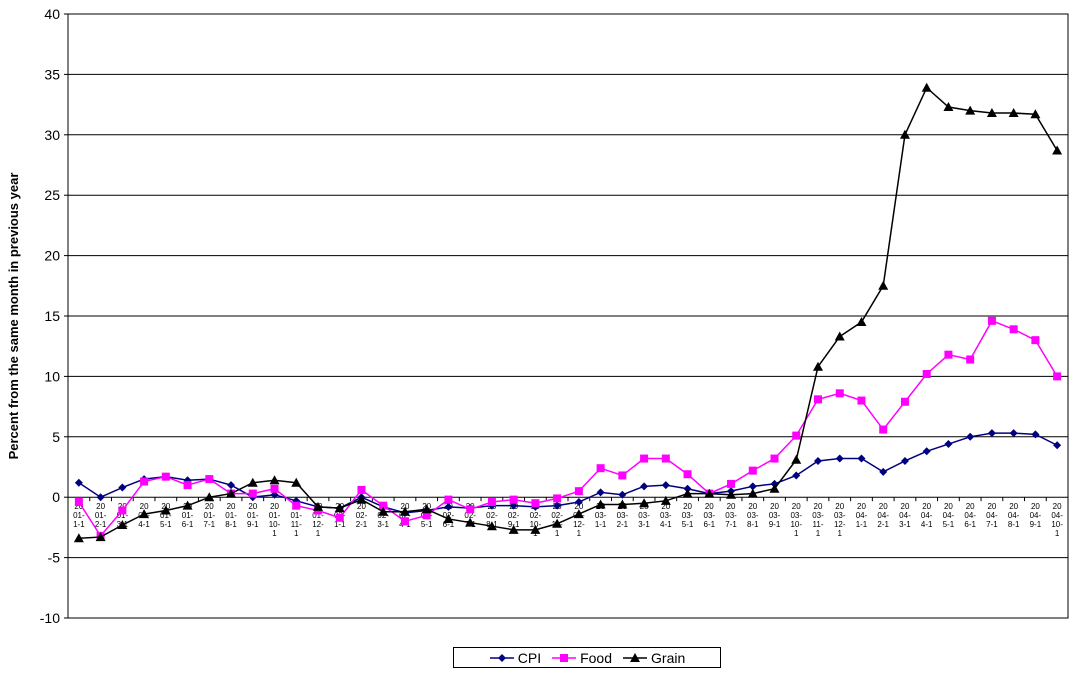  I want to click on x-tick-label: 20 04-9-1, so click(1036, 515).